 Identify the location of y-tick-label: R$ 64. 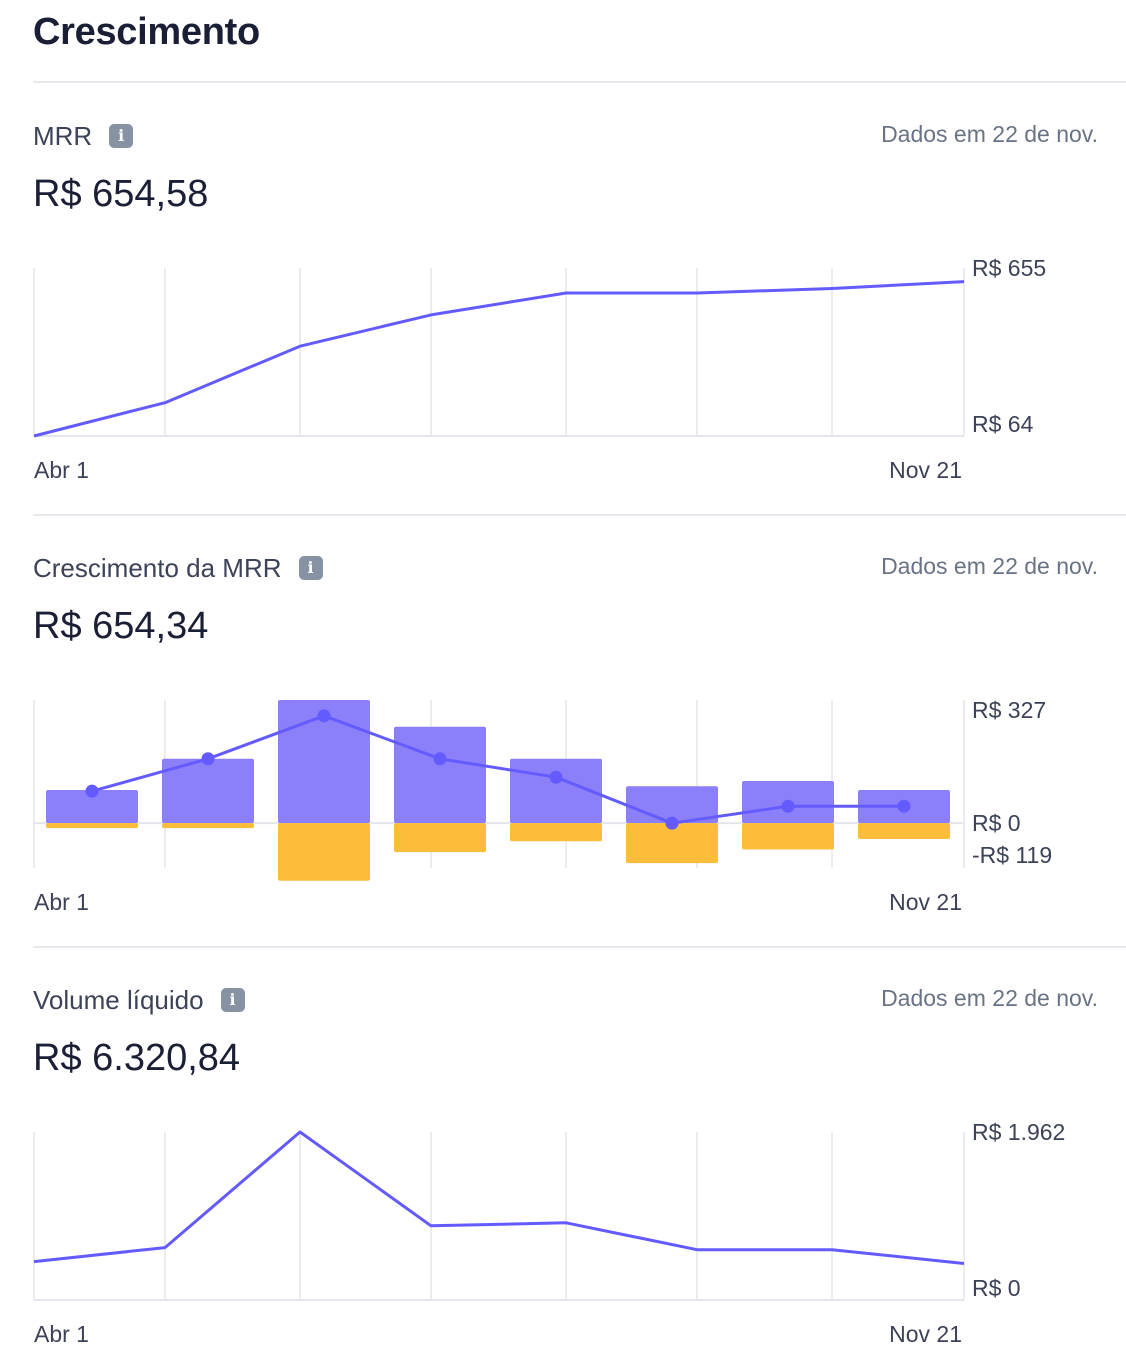
(1003, 424).